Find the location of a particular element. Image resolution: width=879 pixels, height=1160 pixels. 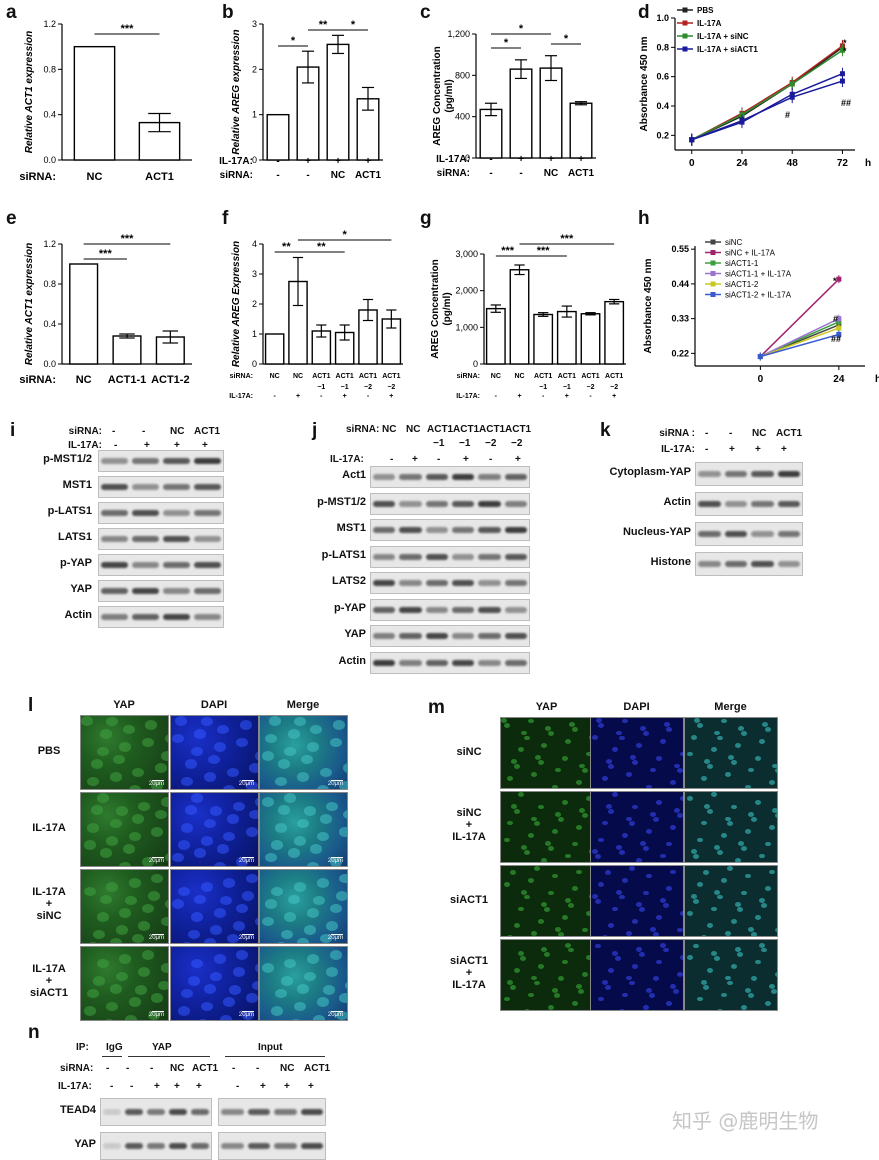

blot-n-row-label: YAP is located at coordinates (85, 1144).